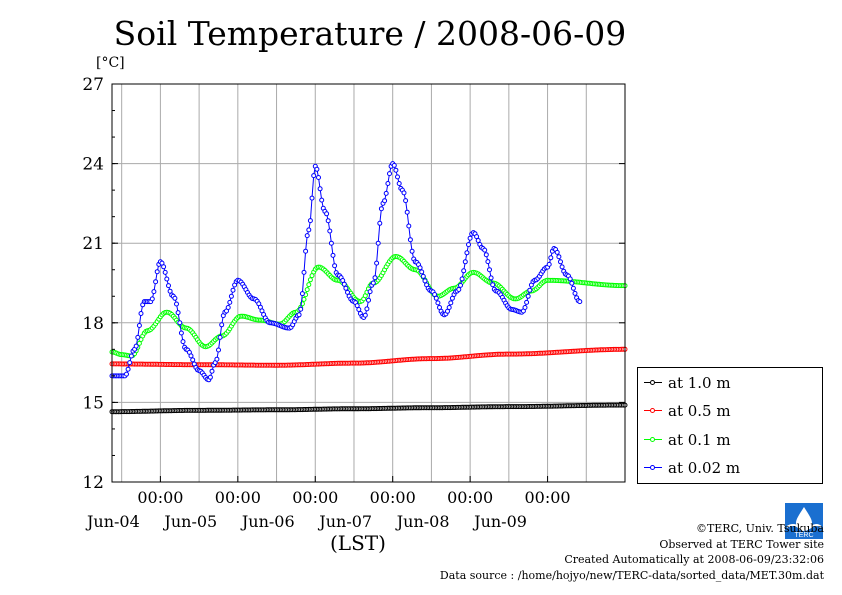  I want to click on legend-label: at 0.02 m, so click(704, 468).